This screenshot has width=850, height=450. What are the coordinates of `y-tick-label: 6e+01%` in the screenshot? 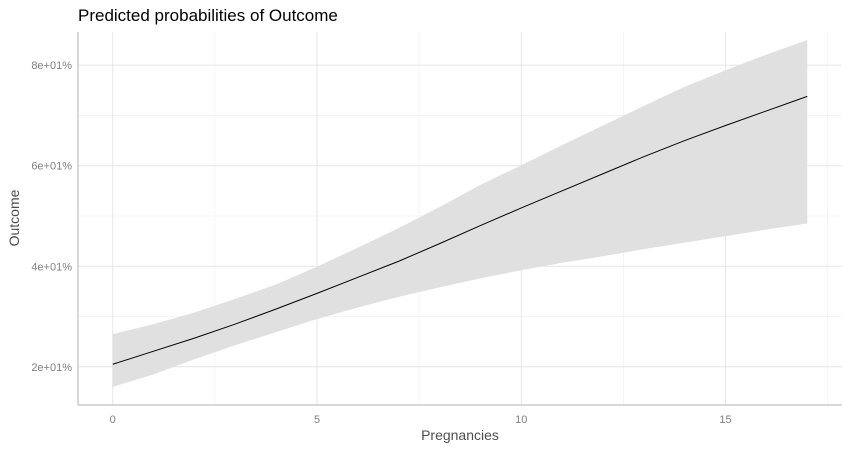 It's located at (51, 167).